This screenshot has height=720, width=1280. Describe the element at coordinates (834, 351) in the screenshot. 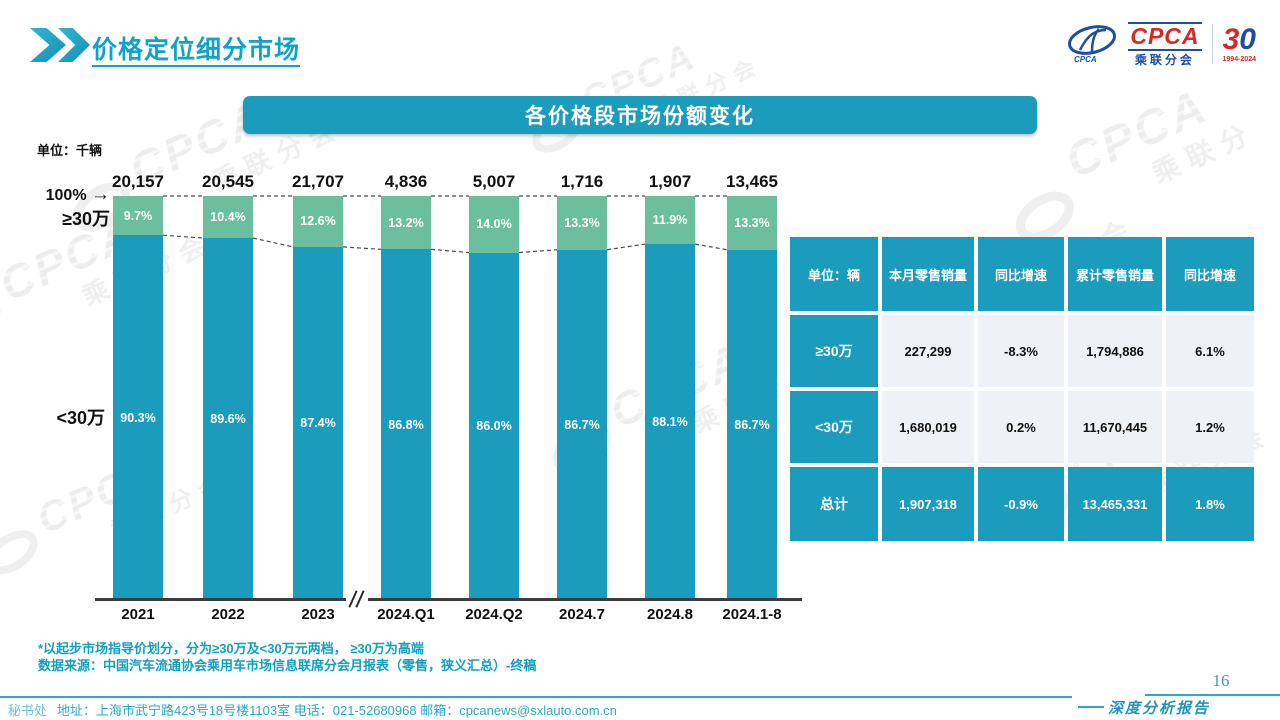

I see `table-row-label: ≥30万` at that location.